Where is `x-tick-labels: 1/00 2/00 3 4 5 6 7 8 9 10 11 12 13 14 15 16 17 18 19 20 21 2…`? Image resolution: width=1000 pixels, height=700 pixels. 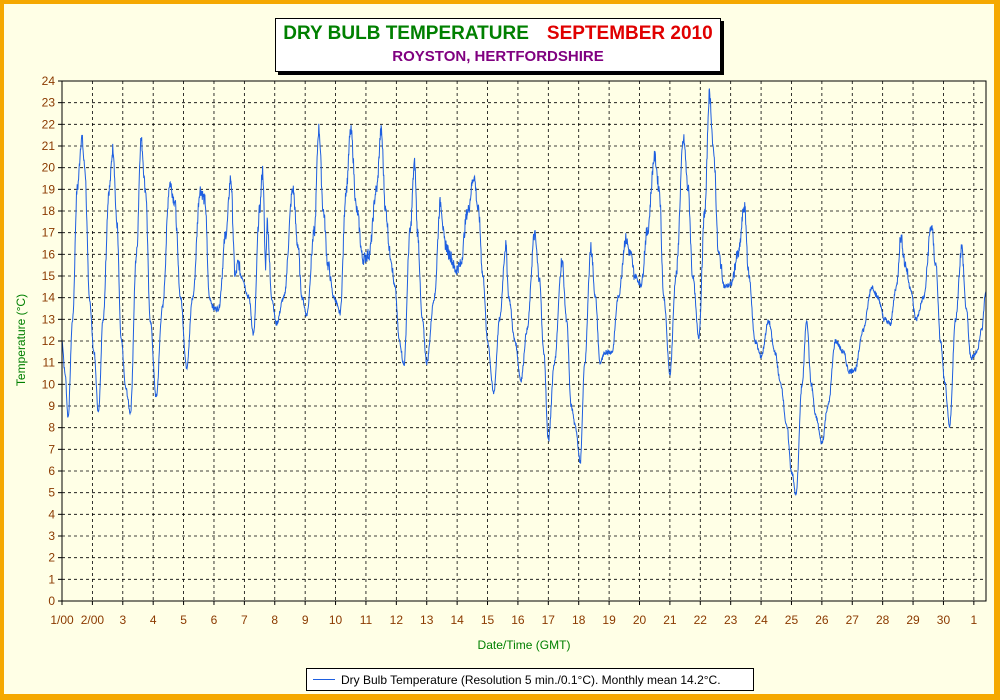 x-tick-labels: 1/00 2/00 3 4 5 6 7 8 9 10 11 12 13 14 15 16 17 18 19 20 21 2… is located at coordinates (513, 614).